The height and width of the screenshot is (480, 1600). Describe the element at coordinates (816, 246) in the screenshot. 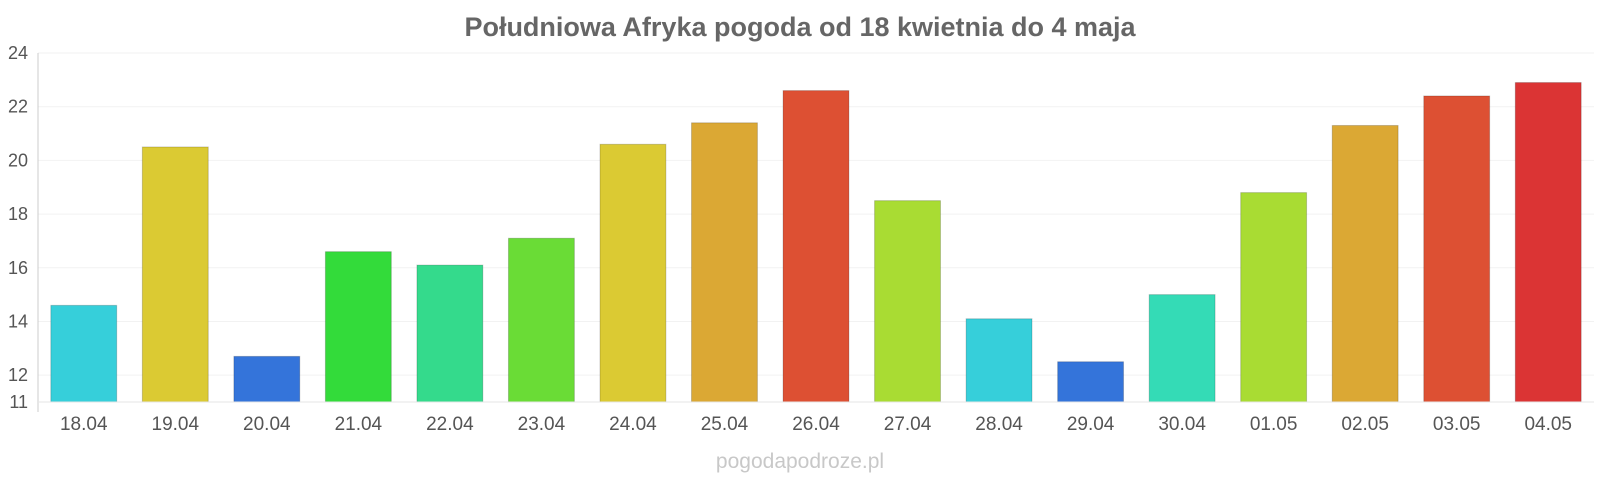

I see `bar-26.04` at that location.